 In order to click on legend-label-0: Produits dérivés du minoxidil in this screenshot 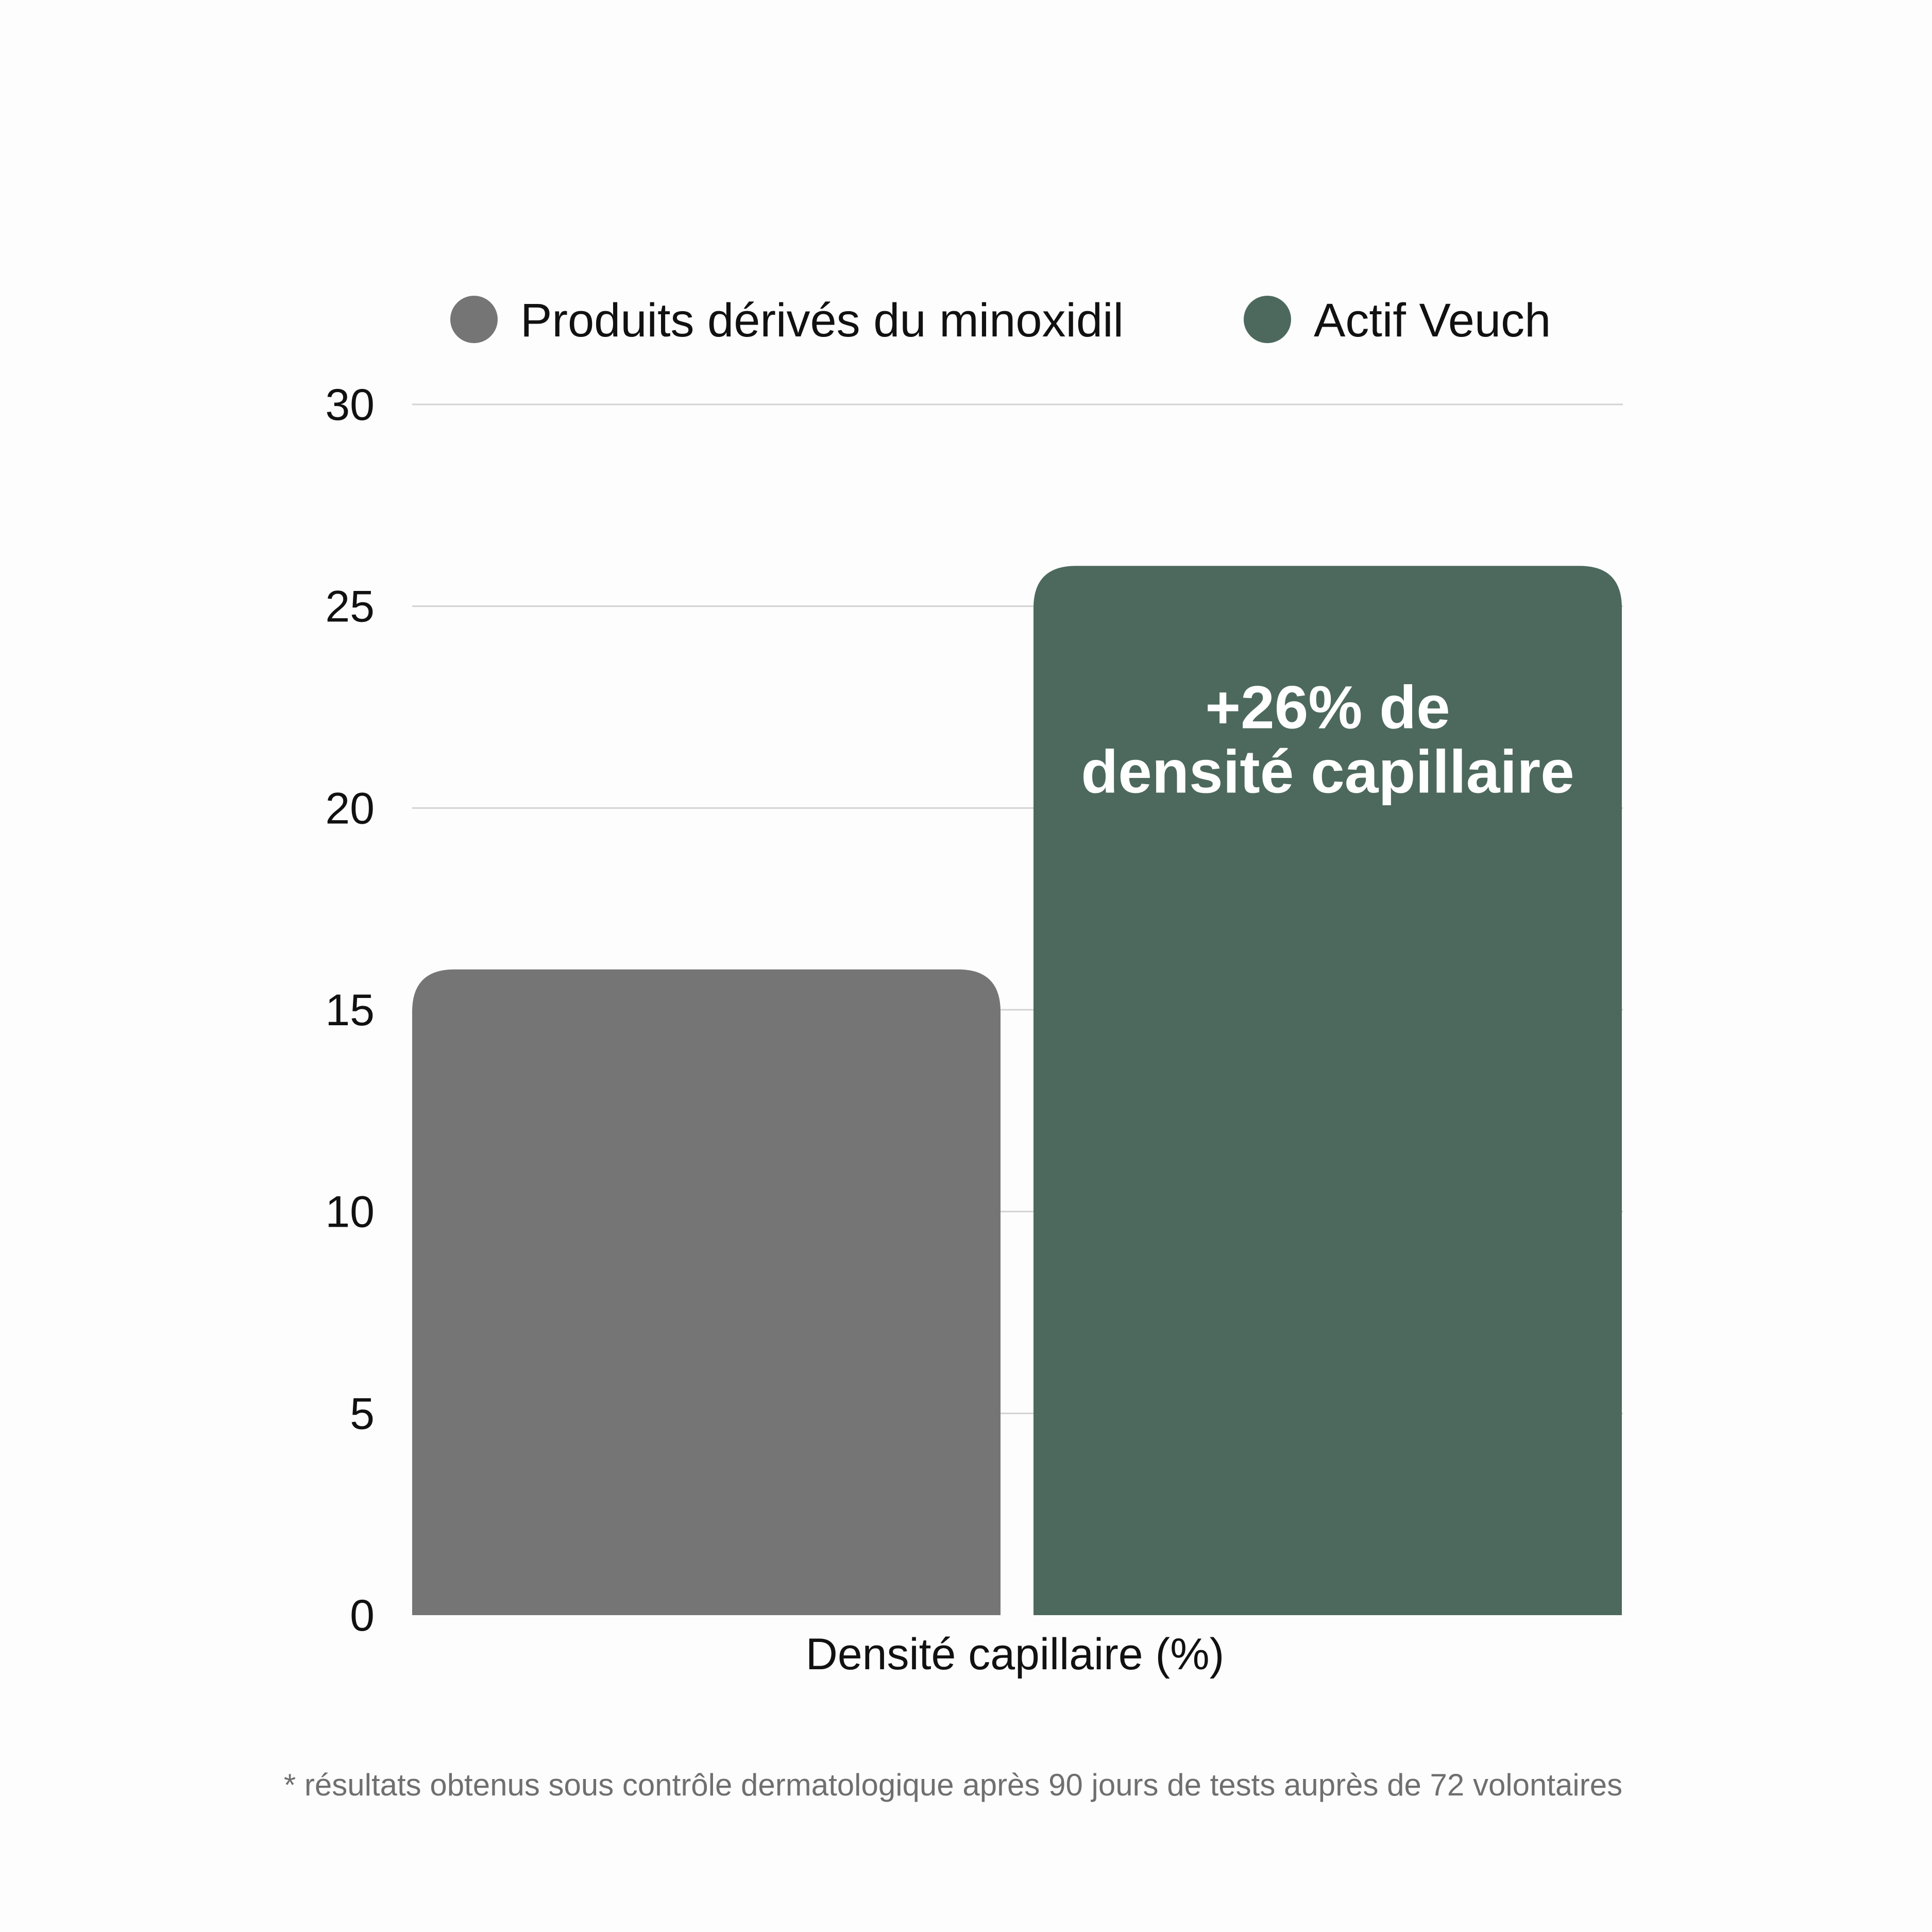, I will do `click(822, 320)`.